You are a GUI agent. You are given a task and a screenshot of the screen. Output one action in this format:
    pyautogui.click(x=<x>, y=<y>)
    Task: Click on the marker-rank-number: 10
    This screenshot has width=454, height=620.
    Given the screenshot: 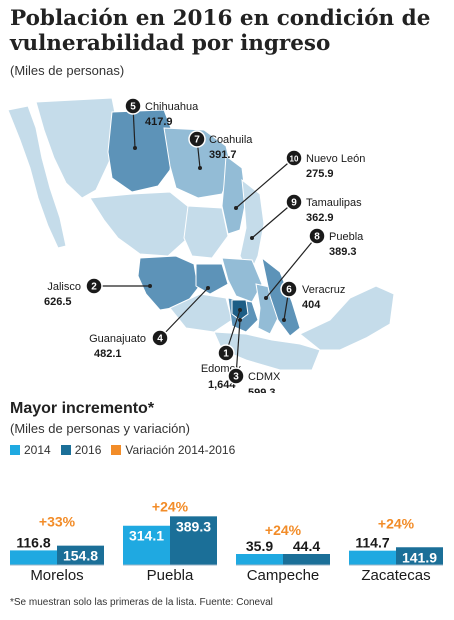 What is the action you would take?
    pyautogui.click(x=294, y=159)
    